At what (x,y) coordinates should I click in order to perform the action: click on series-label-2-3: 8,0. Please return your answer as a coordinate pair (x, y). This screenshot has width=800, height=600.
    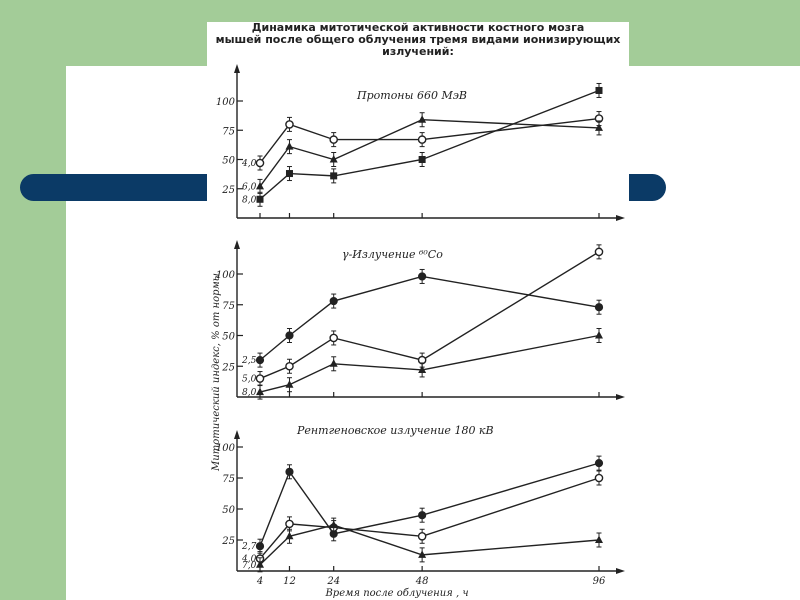
    Looking at the image, I should click on (249, 393).